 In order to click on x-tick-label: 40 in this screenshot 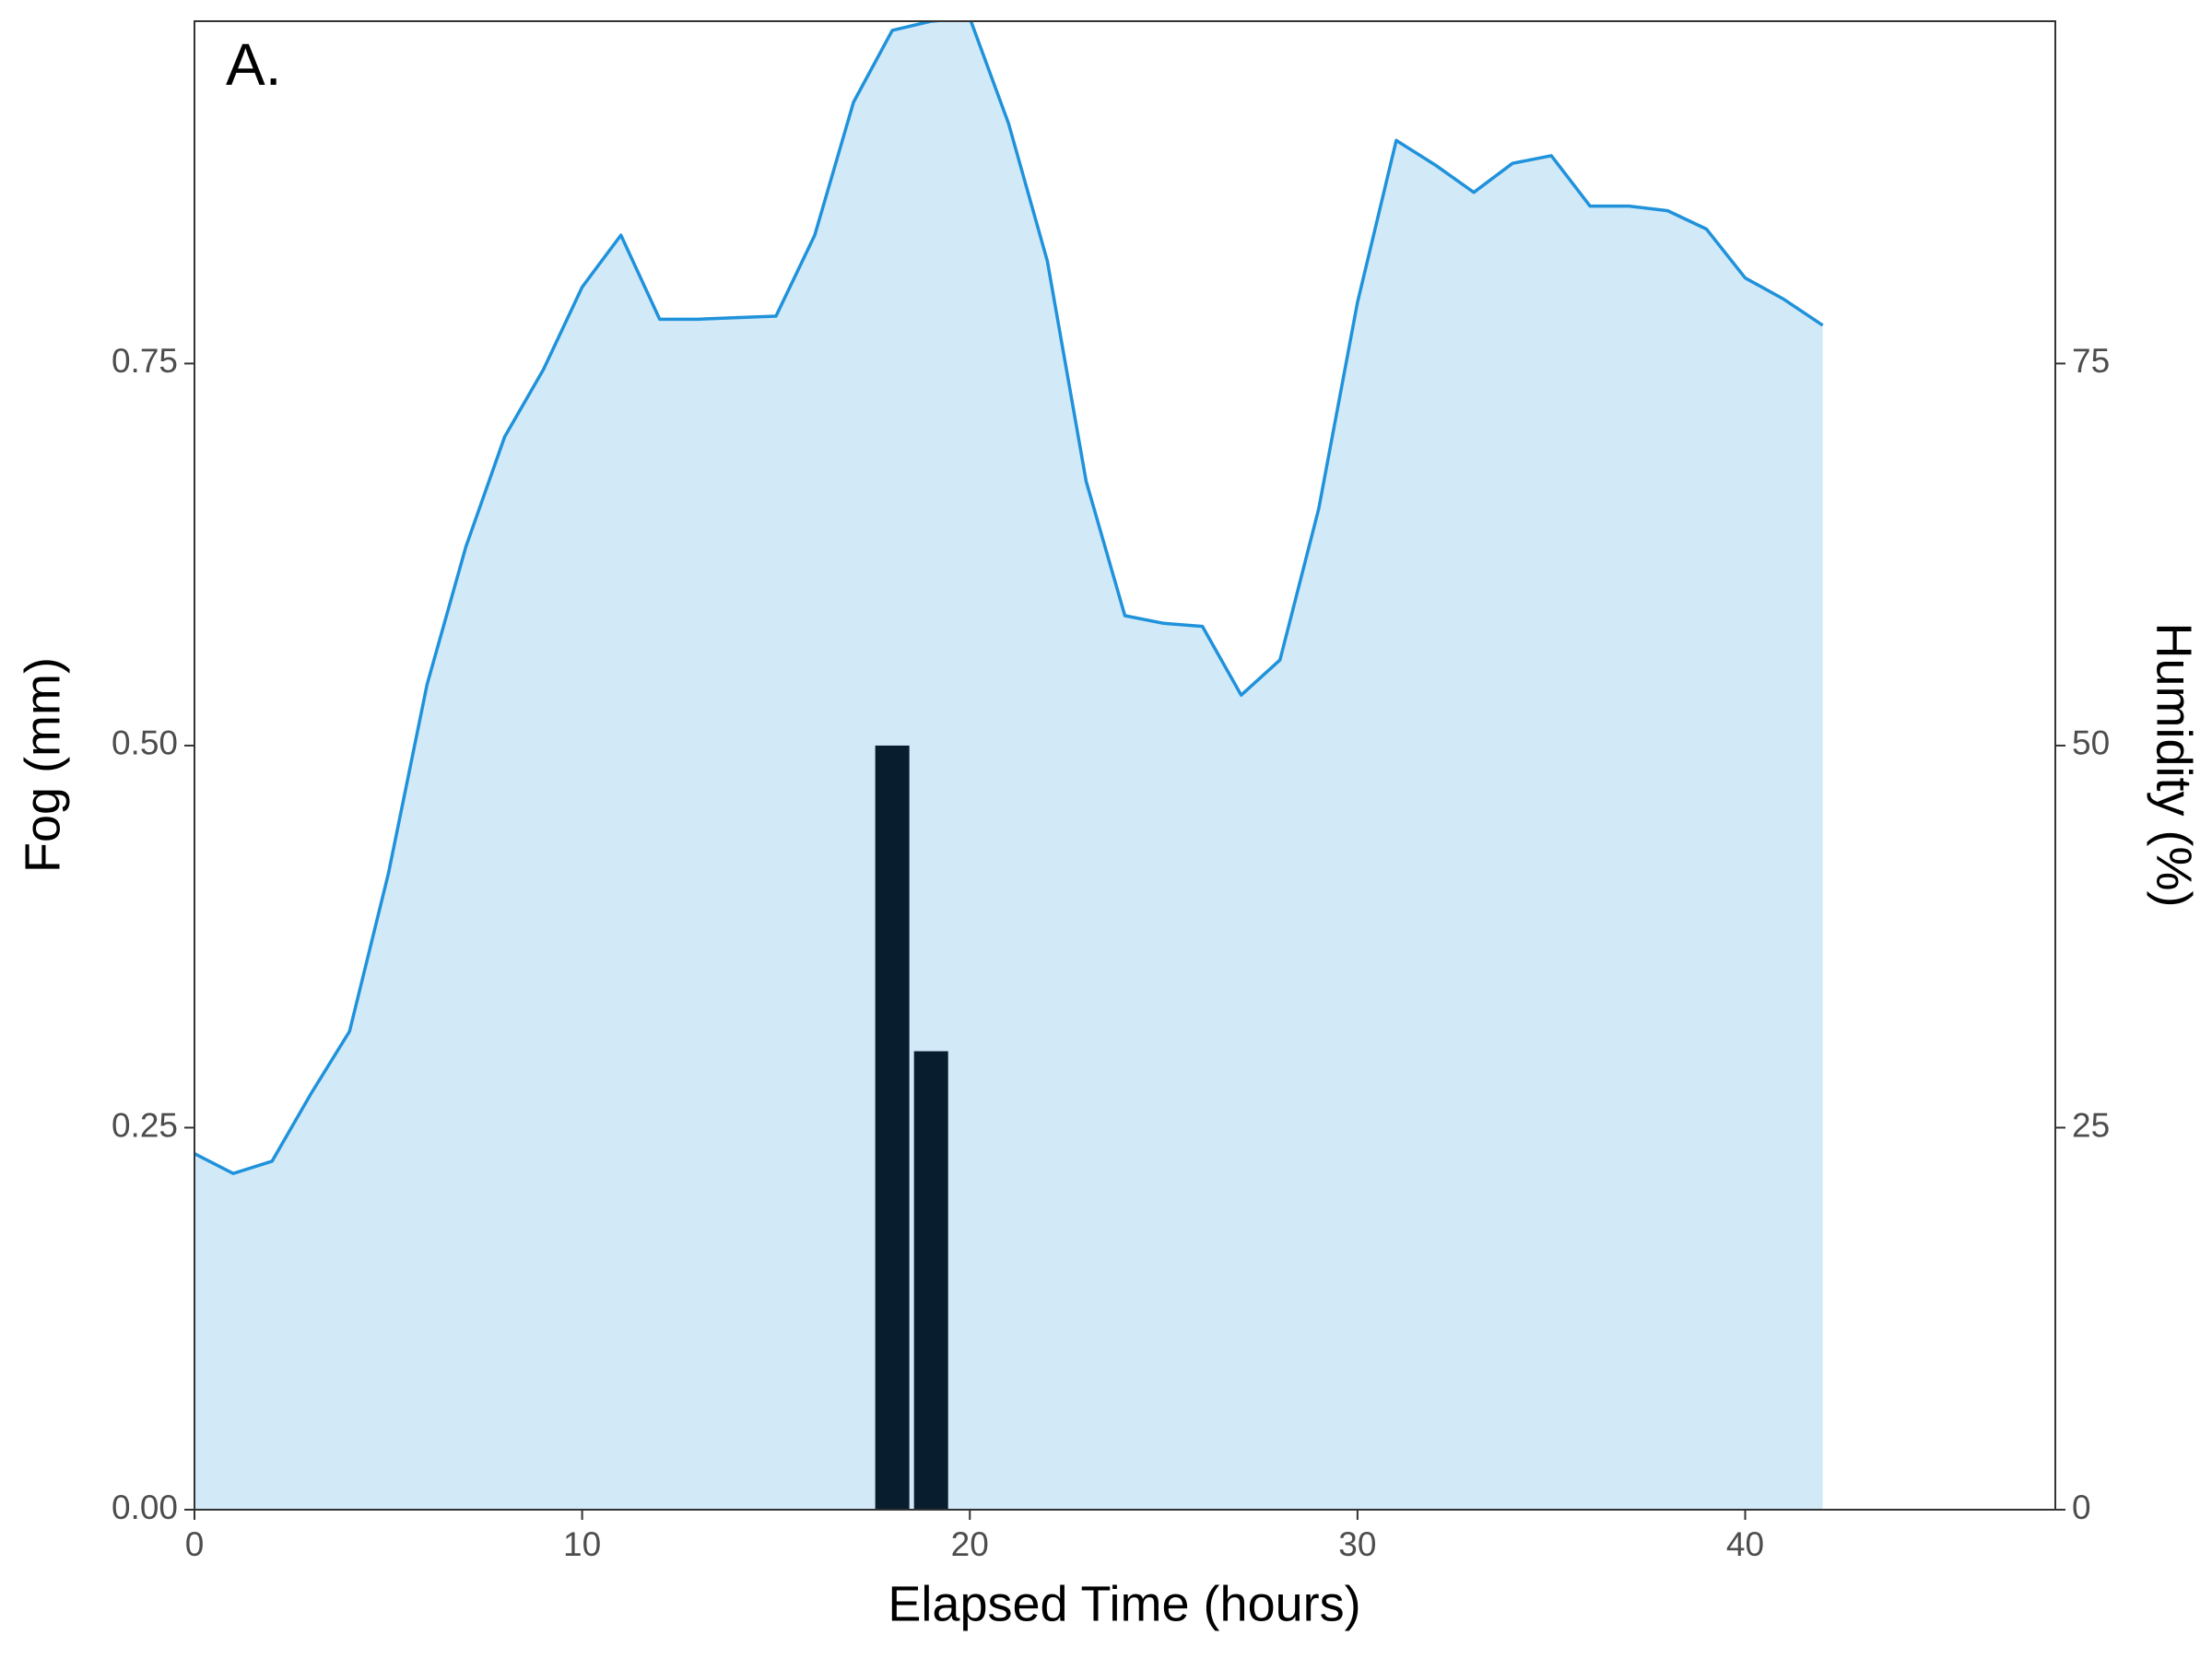, I will do `click(1745, 1544)`.